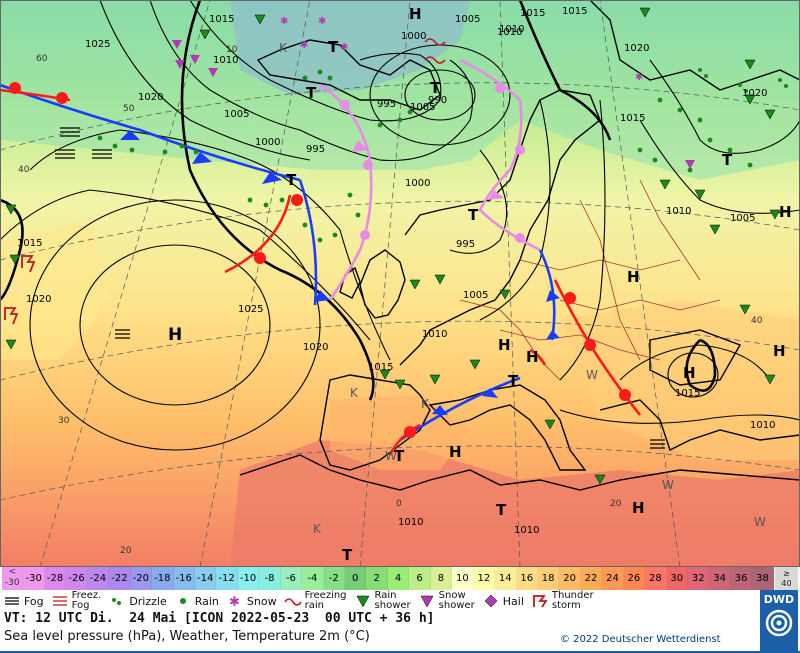 Image resolution: width=800 pixels, height=653 pixels. Describe the element at coordinates (196, 601) in the screenshot. I see `legend-item: Rain` at that location.